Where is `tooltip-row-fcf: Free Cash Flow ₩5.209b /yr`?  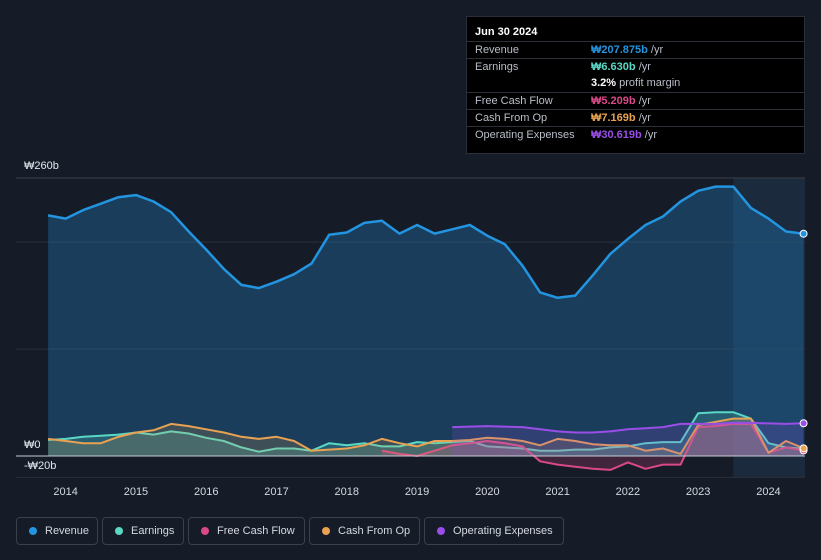
tooltip-row-fcf: Free Cash Flow ₩5.209b /yr is located at coordinates (635, 101).